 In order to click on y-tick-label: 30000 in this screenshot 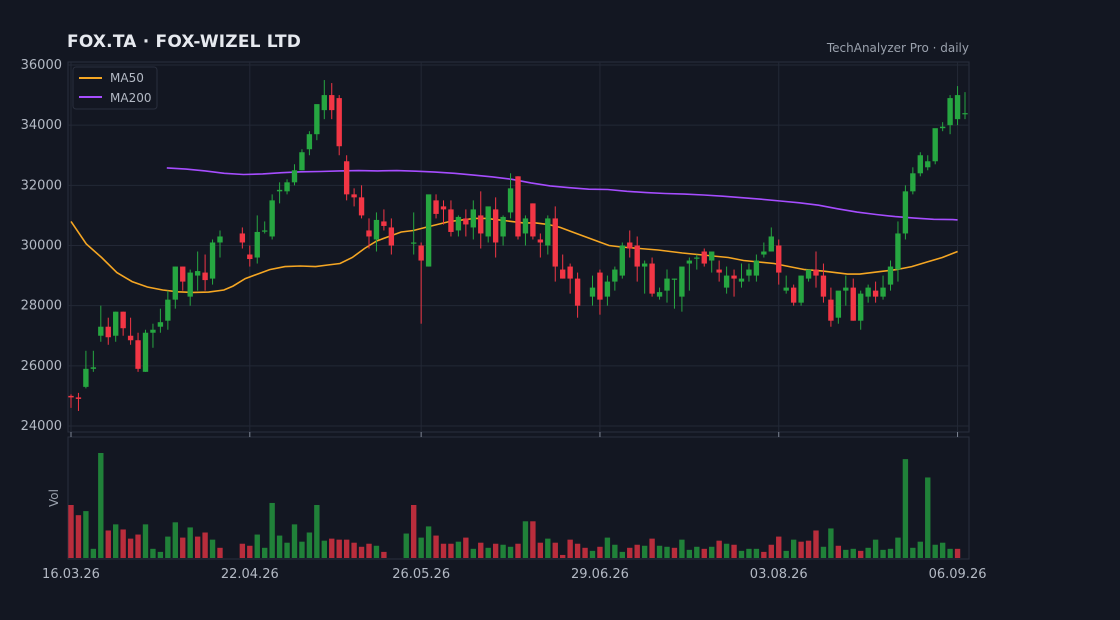, I will do `click(41, 245)`.